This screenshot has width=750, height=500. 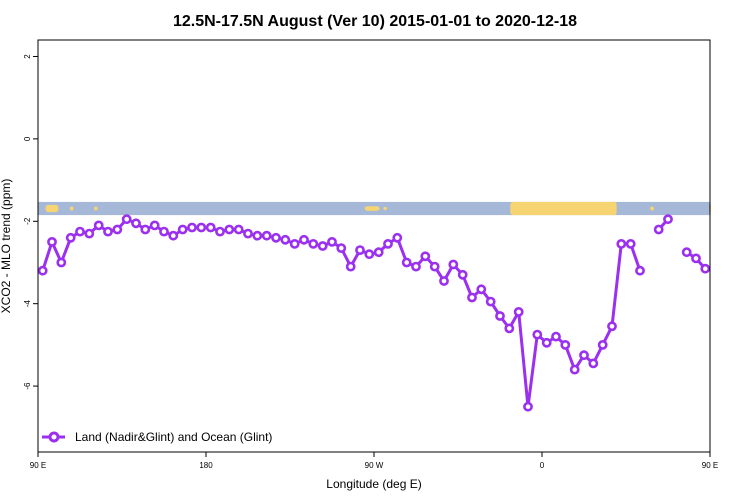 I want to click on x-axis: 90 E 180 90 W 0 90 E, so click(x=374, y=461).